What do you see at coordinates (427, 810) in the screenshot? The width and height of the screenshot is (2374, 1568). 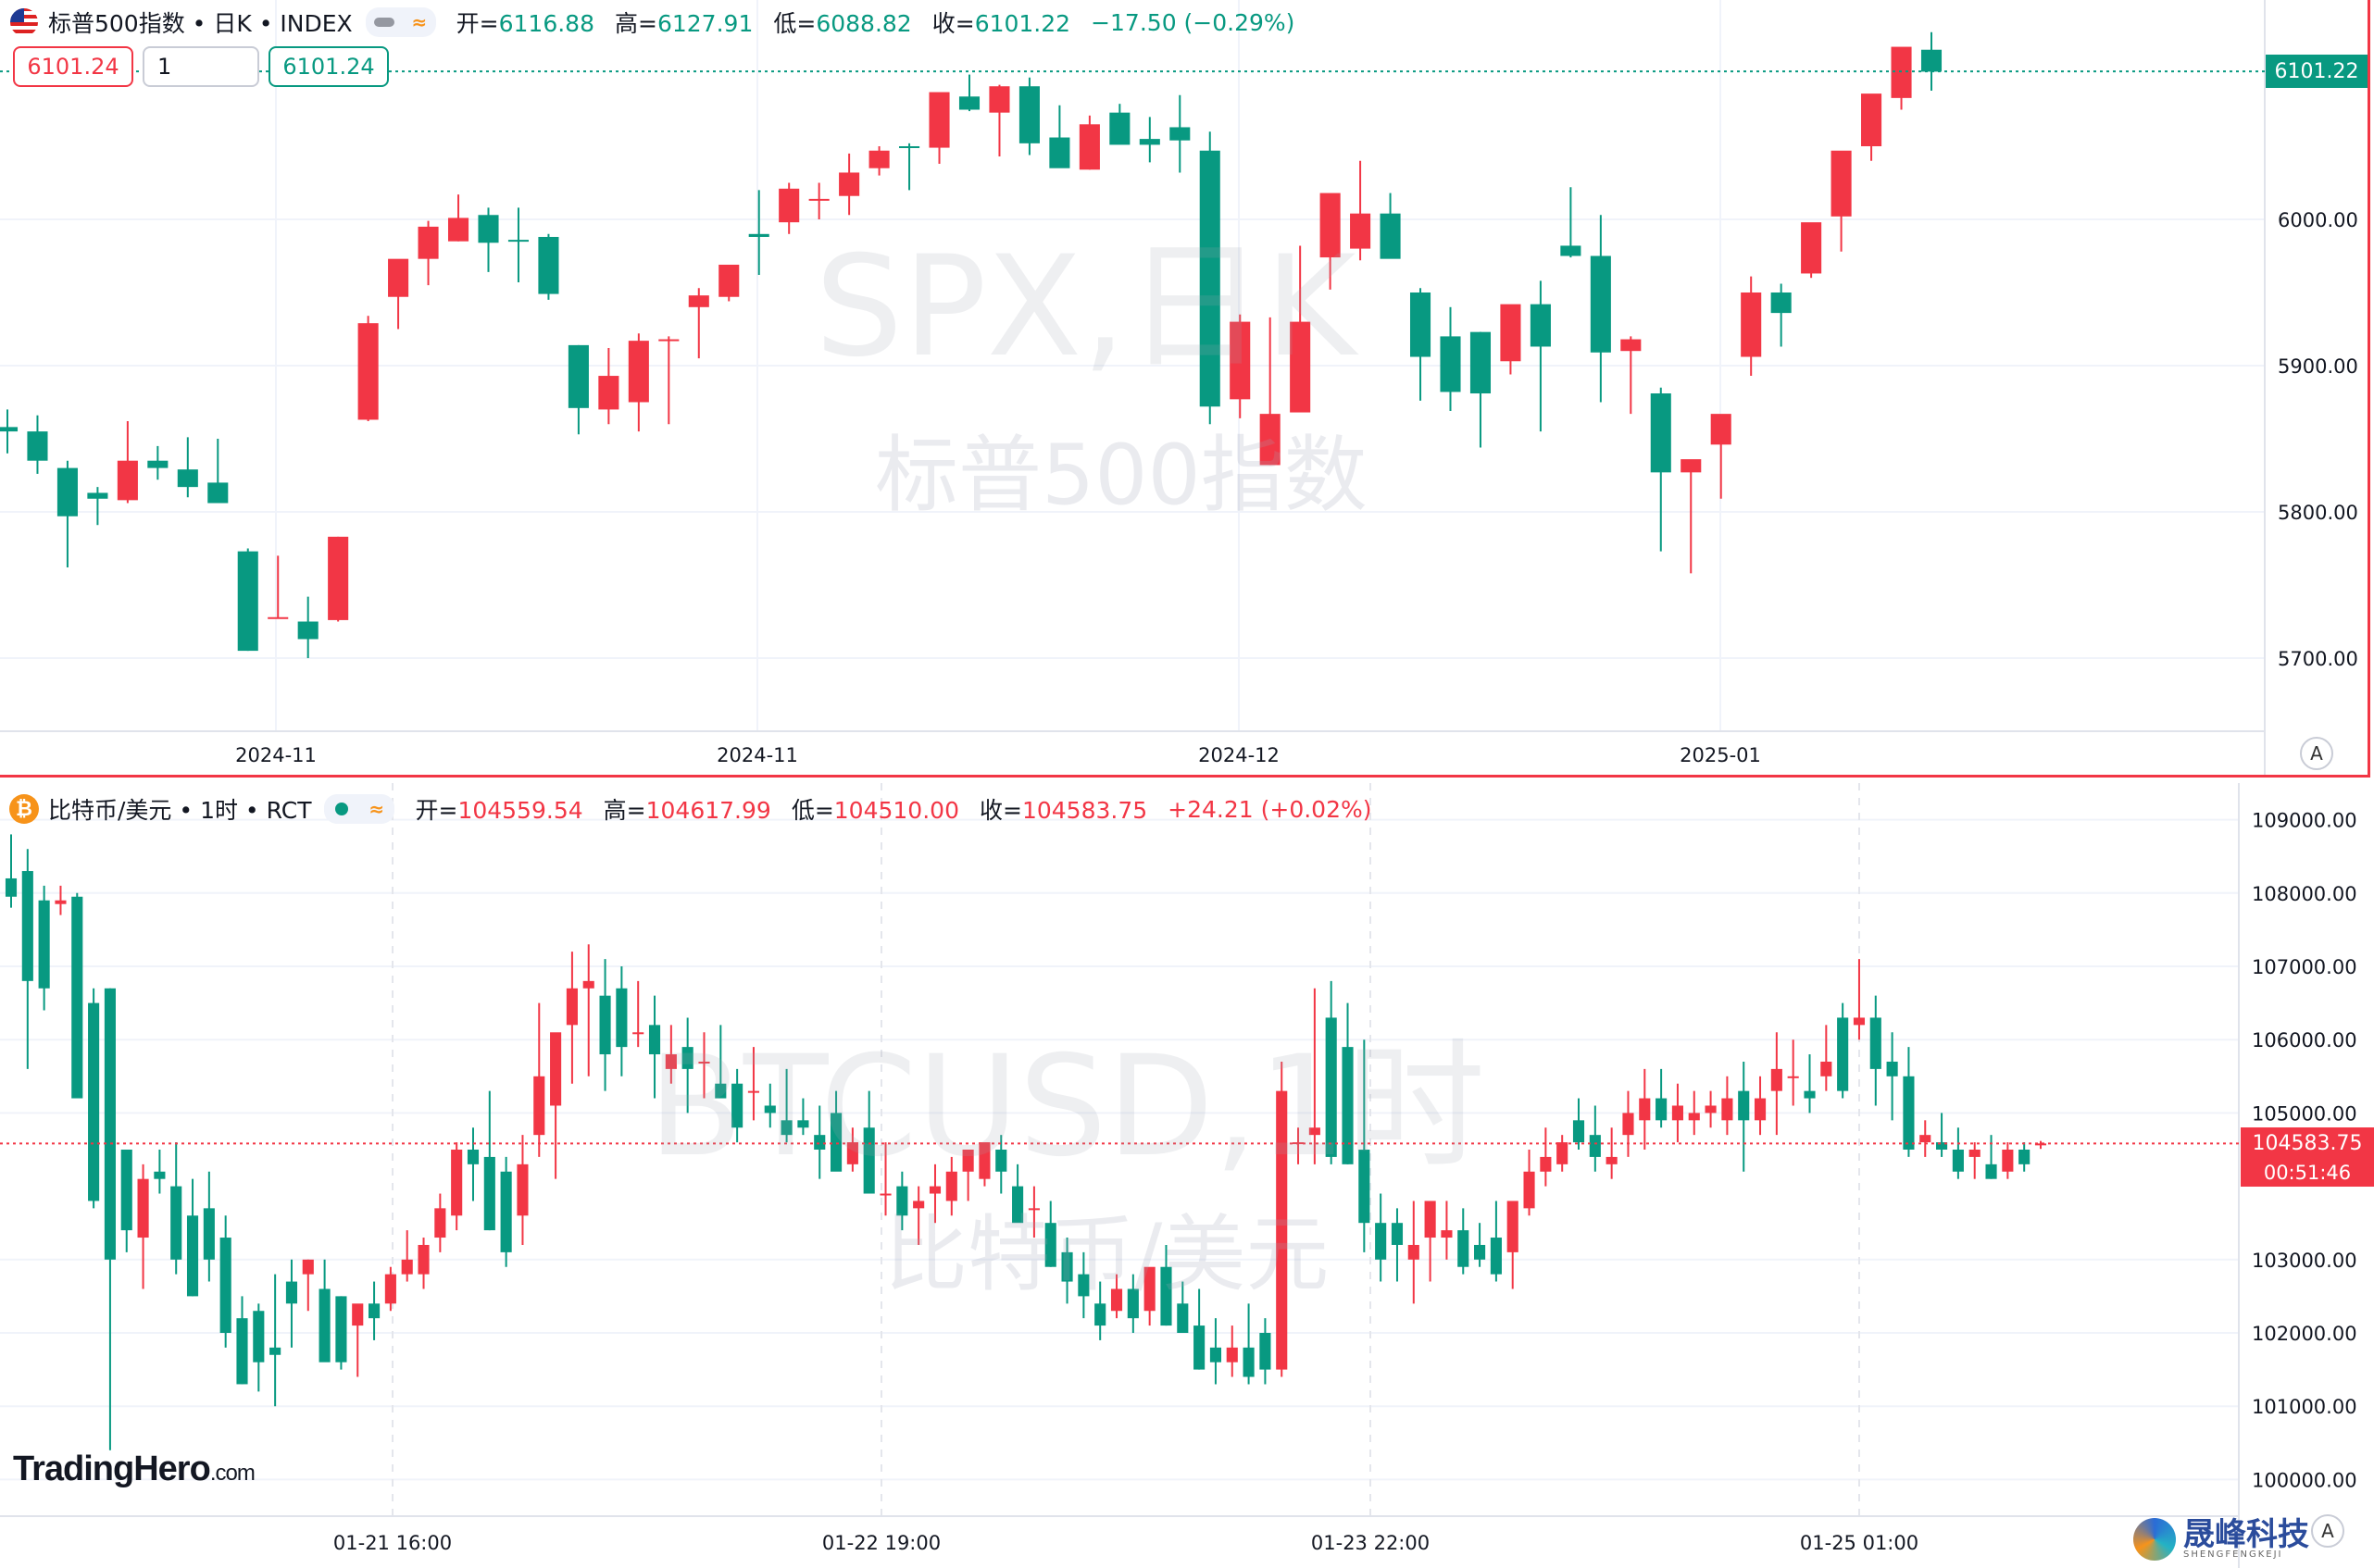 I see `btc-open-label: 开` at bounding box center [427, 810].